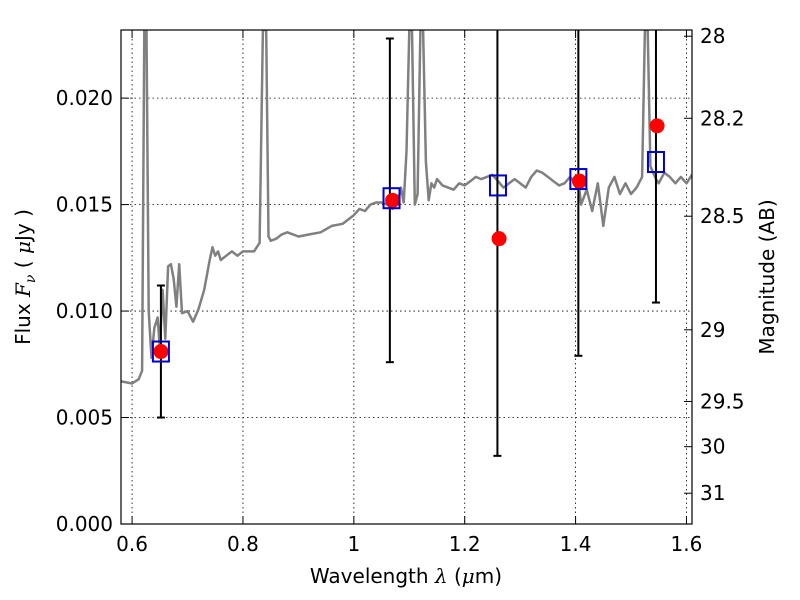 The width and height of the screenshot is (800, 600). I want to click on x-tick-label: 0.8, so click(243, 544).